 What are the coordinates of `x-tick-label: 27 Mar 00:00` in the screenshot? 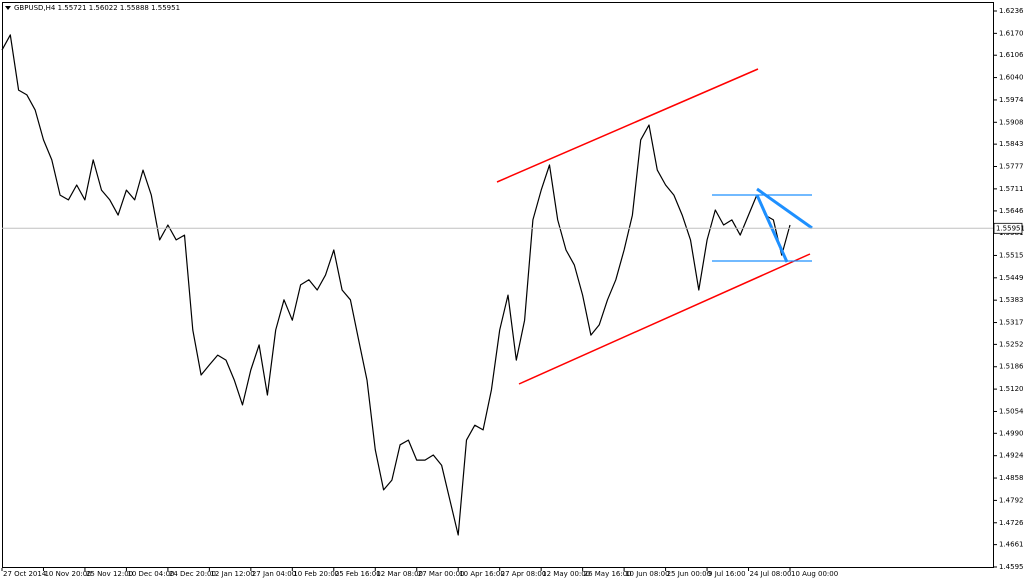 It's located at (441, 574).